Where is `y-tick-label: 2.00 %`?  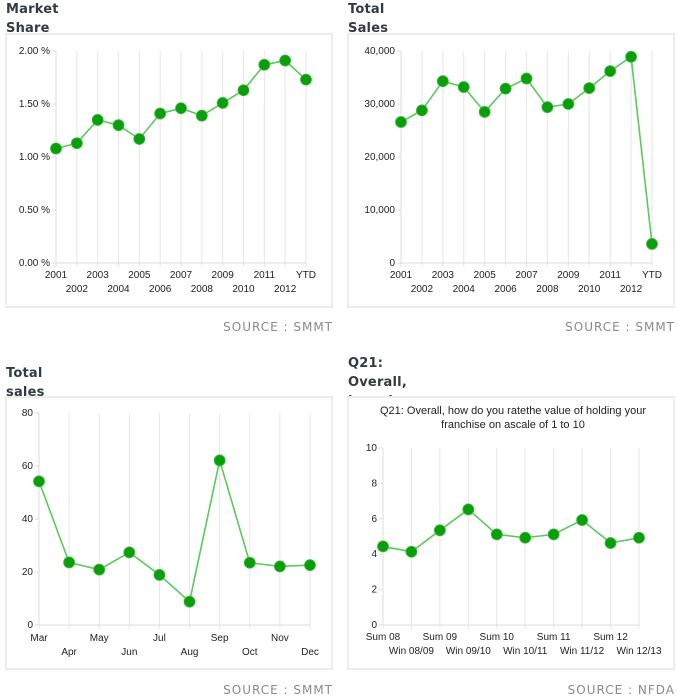
y-tick-label: 2.00 % is located at coordinates (34, 51).